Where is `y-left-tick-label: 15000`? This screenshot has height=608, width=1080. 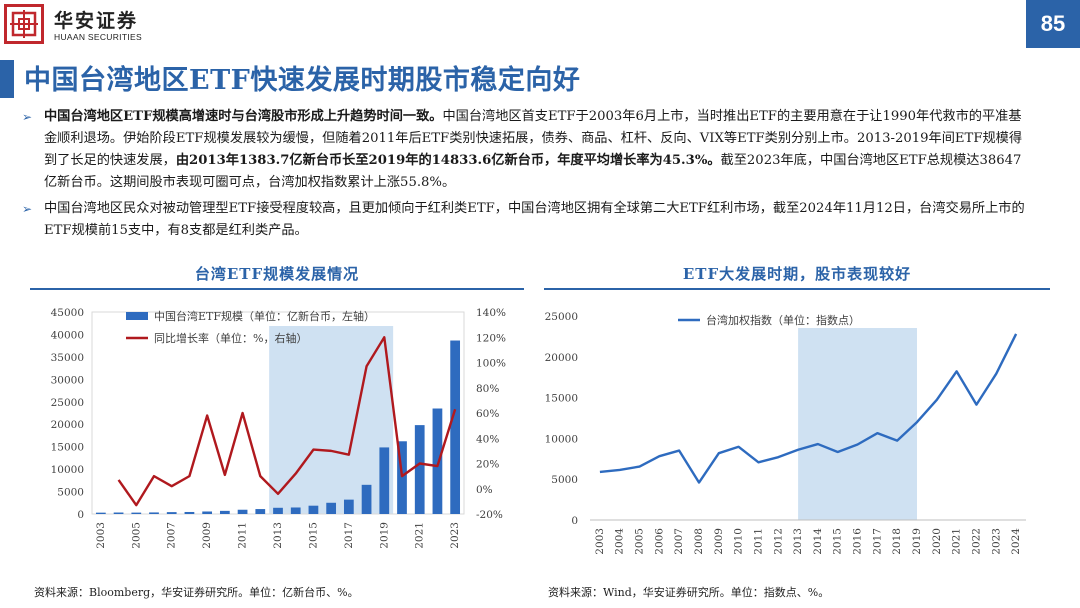
y-left-tick-label: 15000 is located at coordinates (67, 448).